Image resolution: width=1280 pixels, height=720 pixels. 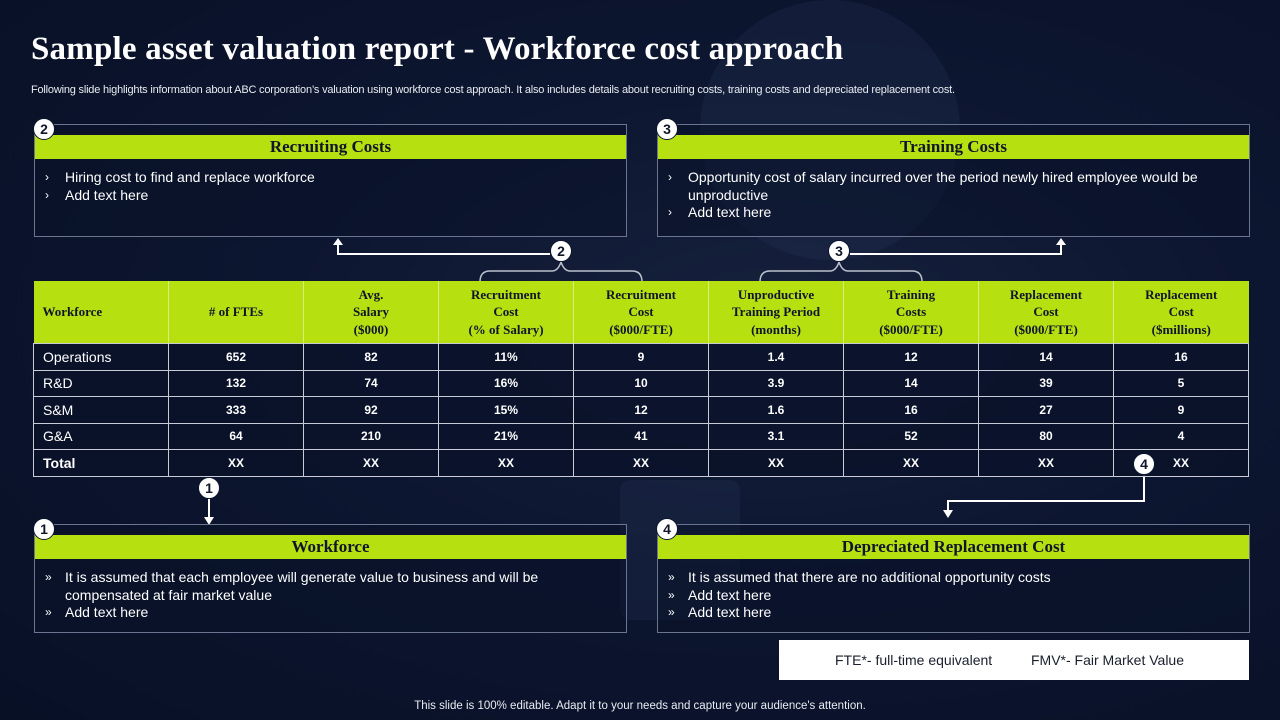 I want to click on card-header: Depreciated Replacement Cost, so click(x=953, y=547).